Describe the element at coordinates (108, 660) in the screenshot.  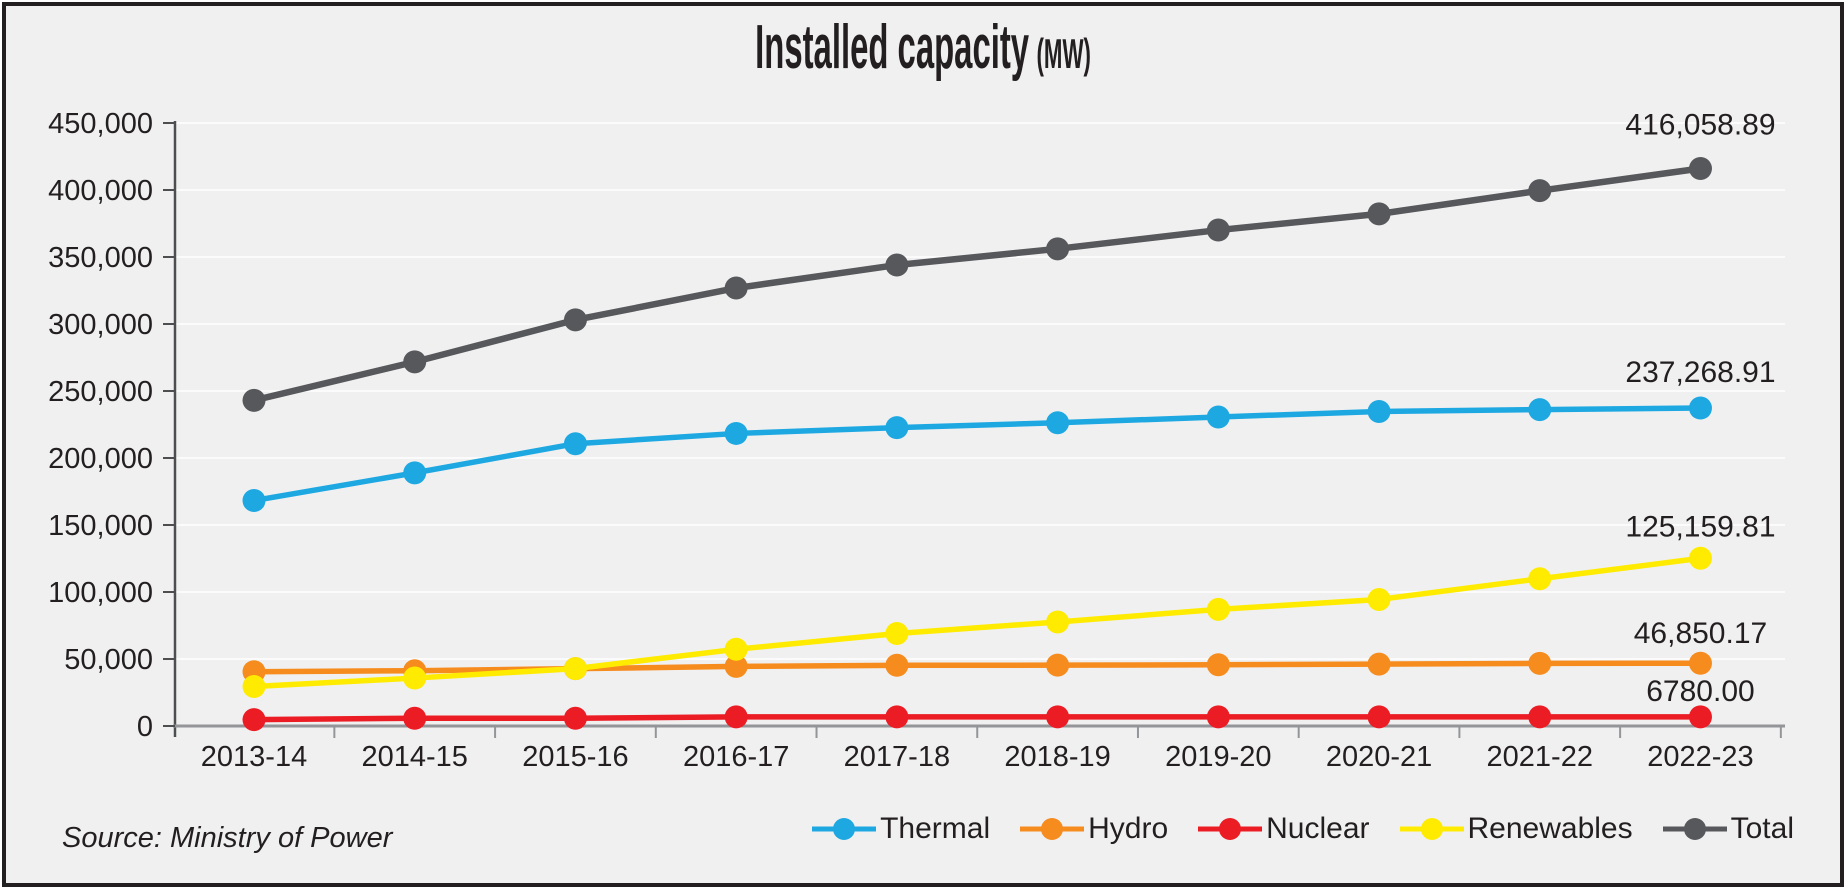
I see `y-tick-label: 50,000` at that location.